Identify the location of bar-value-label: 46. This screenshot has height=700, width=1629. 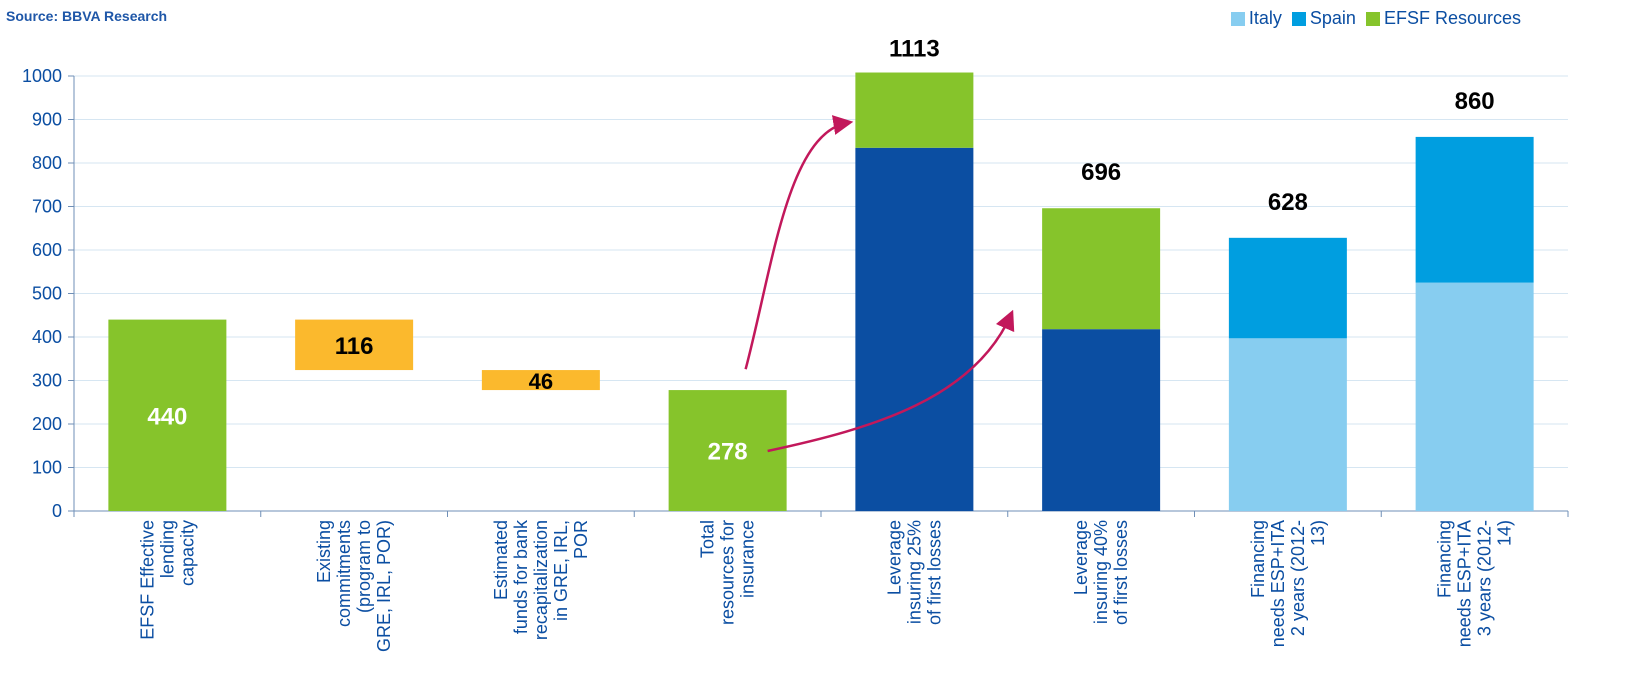
(541, 381).